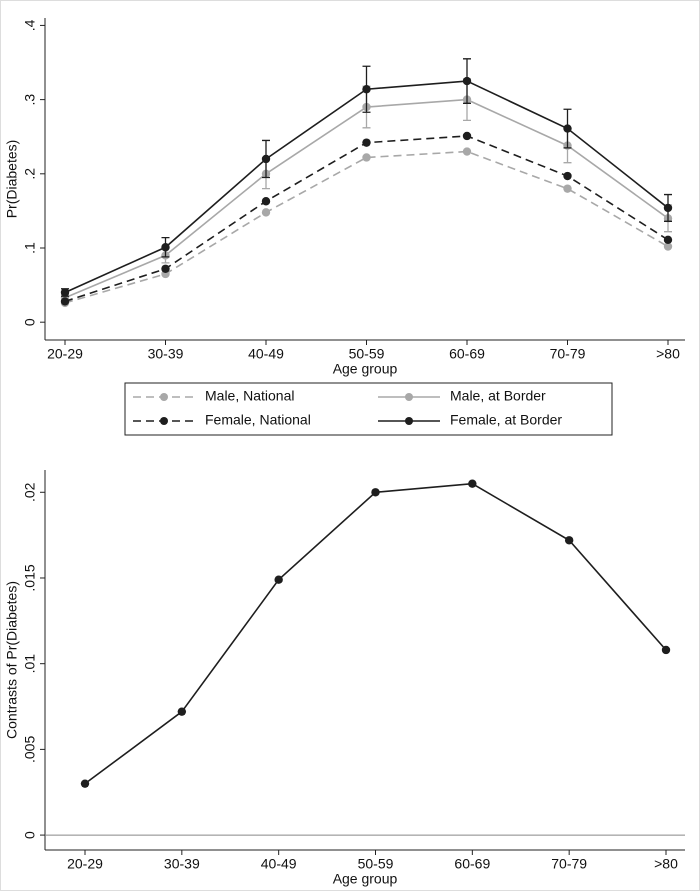  What do you see at coordinates (30, 248) in the screenshot?
I see `y-tick-label: .1` at bounding box center [30, 248].